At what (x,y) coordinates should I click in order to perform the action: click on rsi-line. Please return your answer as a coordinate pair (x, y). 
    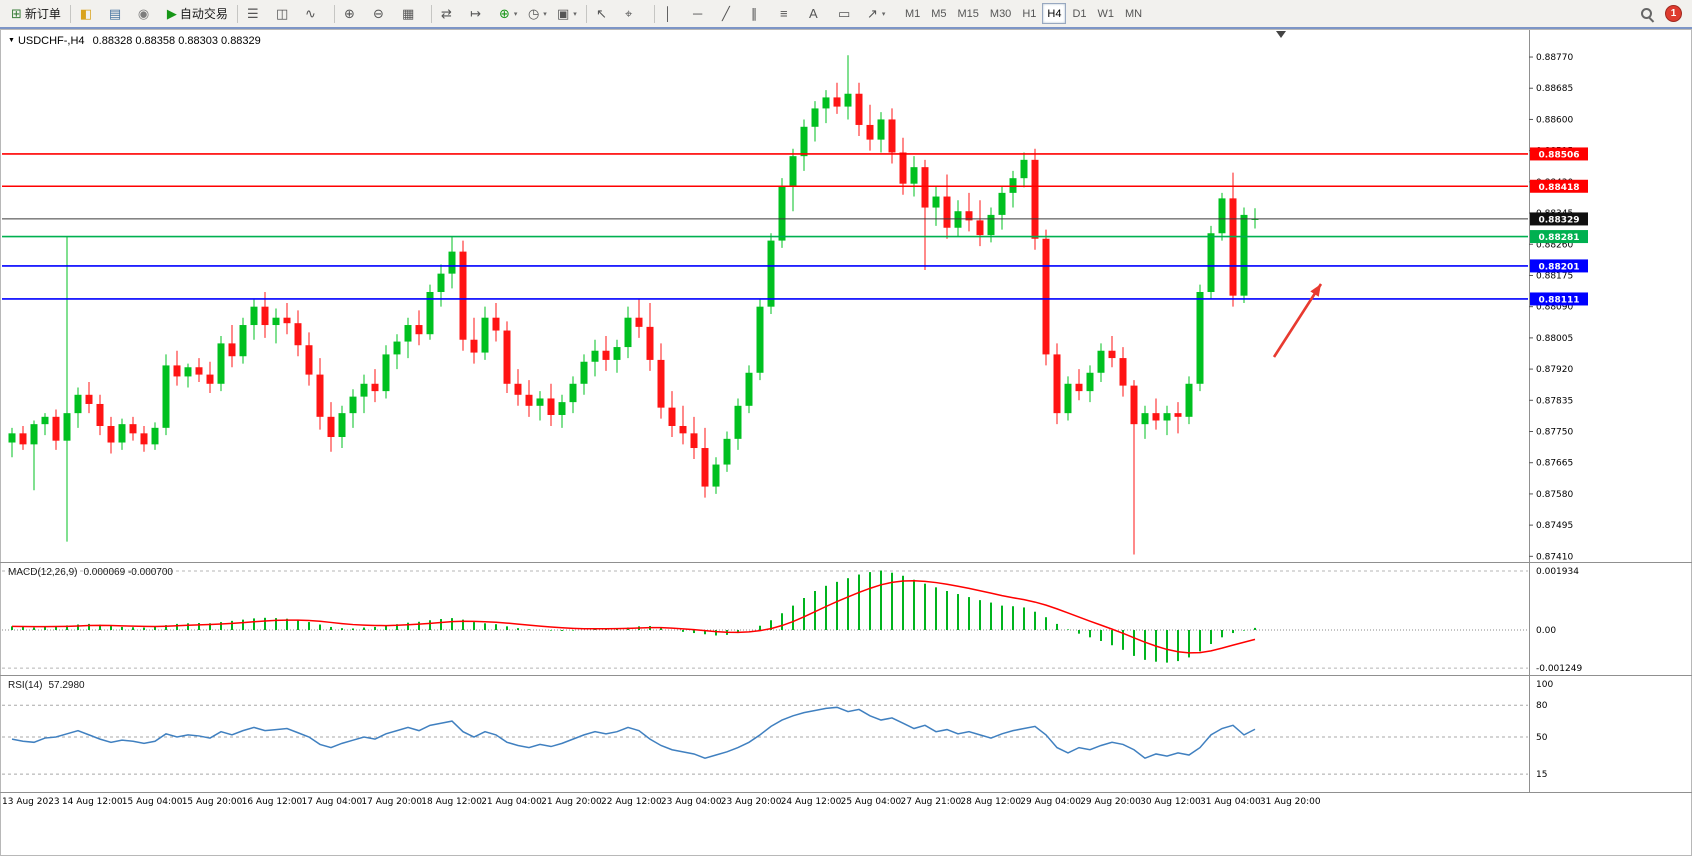
    Looking at the image, I should click on (633, 733).